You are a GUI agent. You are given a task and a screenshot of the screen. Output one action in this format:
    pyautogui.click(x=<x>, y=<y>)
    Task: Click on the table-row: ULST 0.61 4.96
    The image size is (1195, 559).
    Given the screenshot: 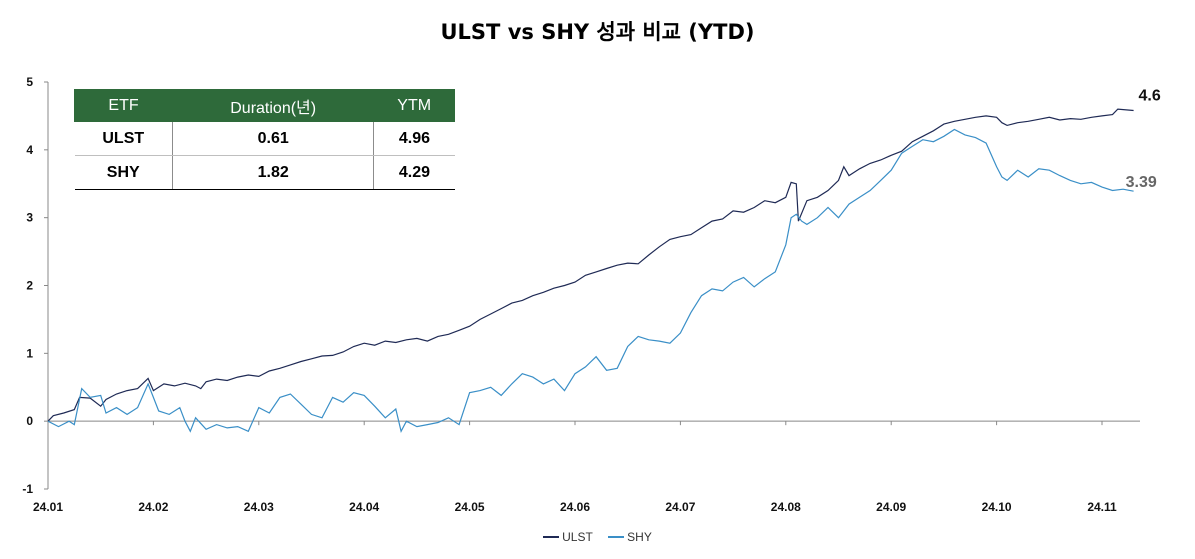 What is the action you would take?
    pyautogui.click(x=264, y=138)
    